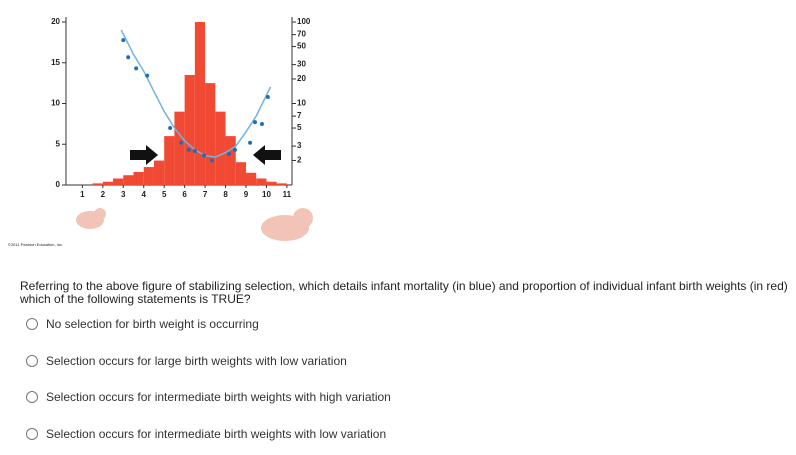 The width and height of the screenshot is (796, 455). Describe the element at coordinates (299, 127) in the screenshot. I see `y2-tick-label: 5` at that location.